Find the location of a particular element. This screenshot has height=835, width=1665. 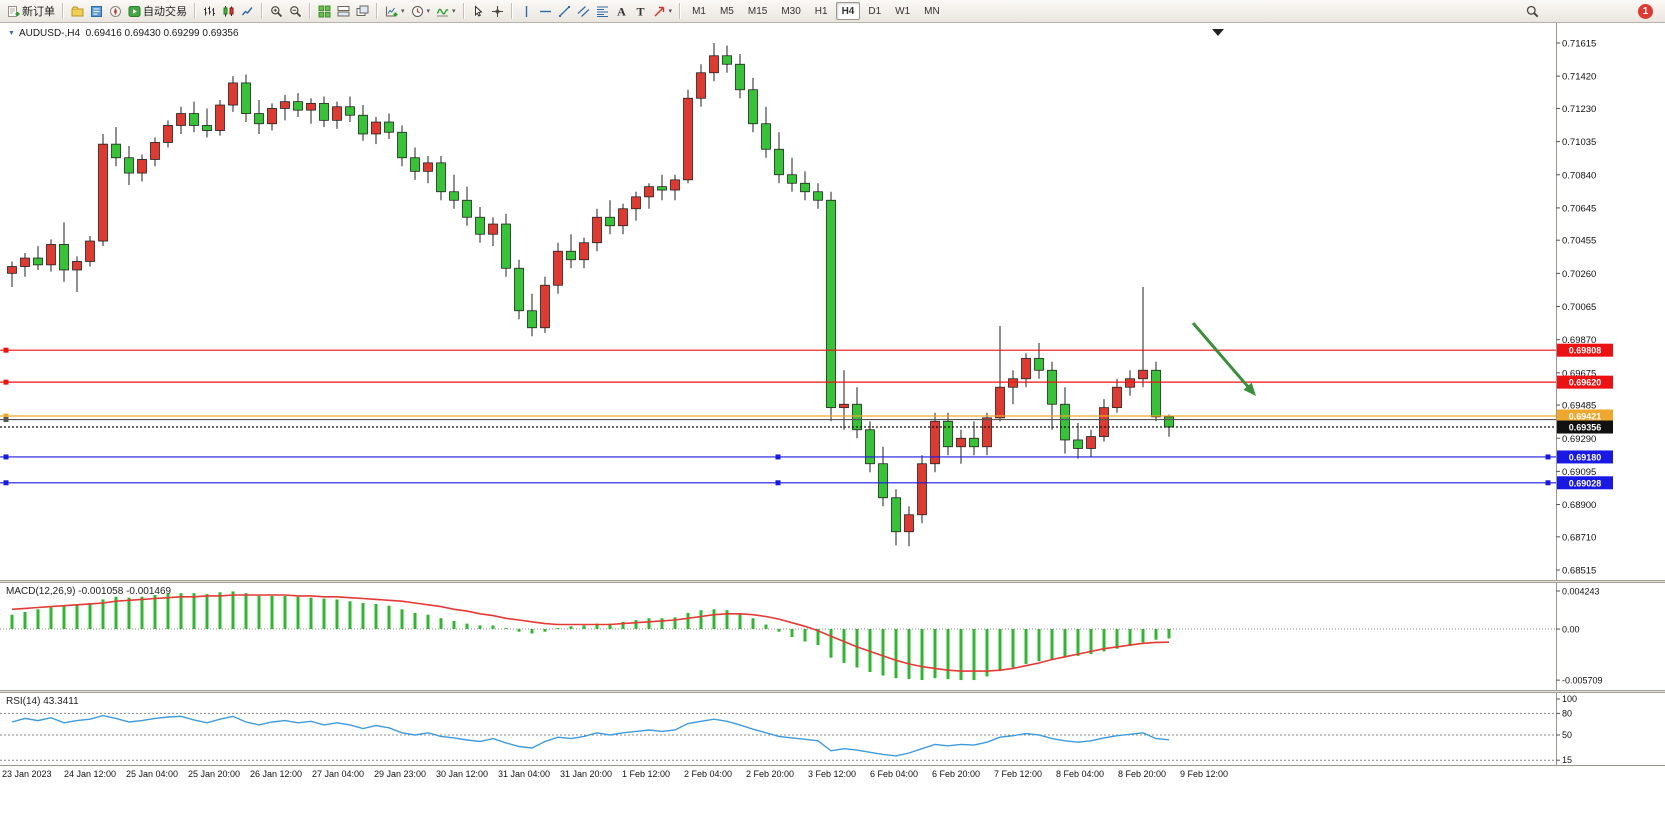

vertical-line-button is located at coordinates (526, 11).